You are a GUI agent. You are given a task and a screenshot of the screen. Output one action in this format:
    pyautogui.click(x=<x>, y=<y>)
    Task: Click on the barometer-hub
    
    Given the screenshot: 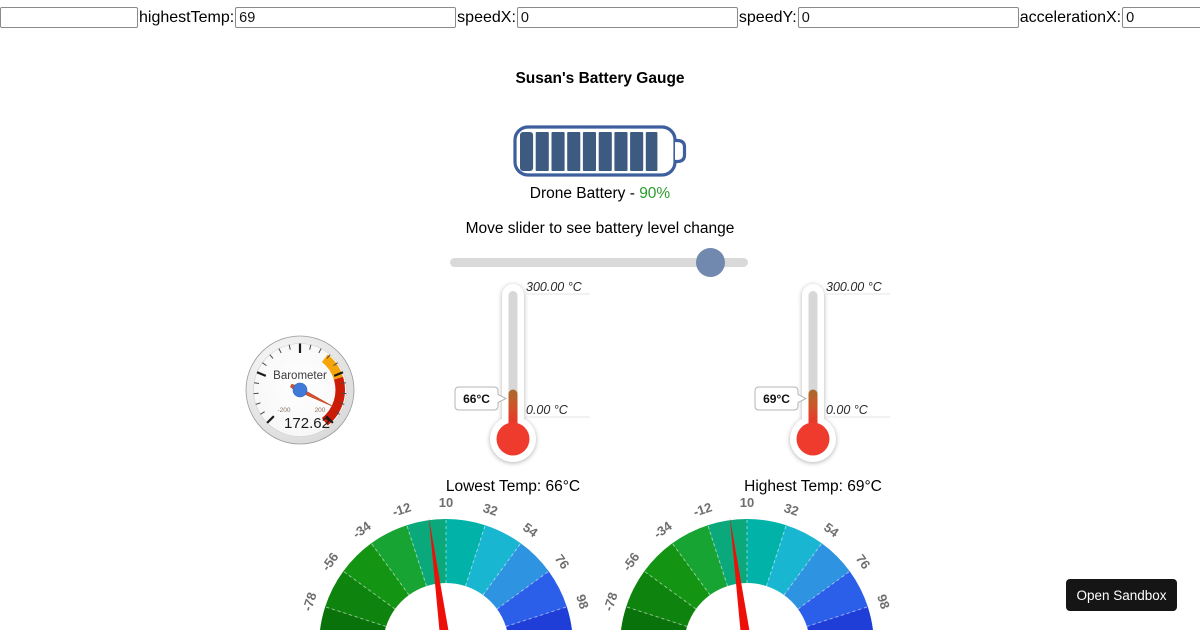 What is the action you would take?
    pyautogui.click(x=300, y=390)
    